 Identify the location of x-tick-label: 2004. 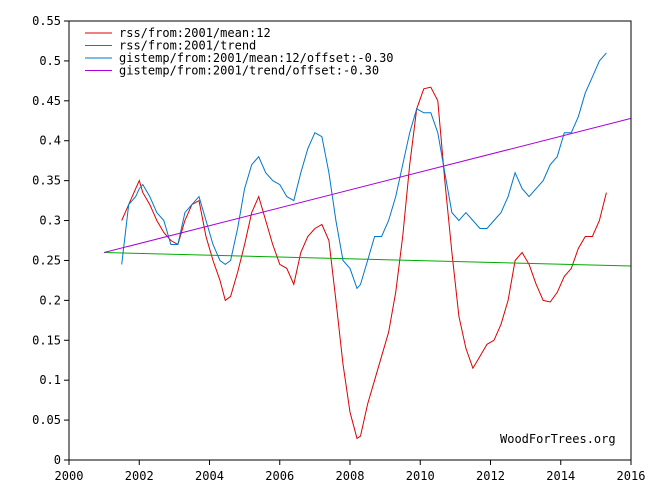
(209, 476).